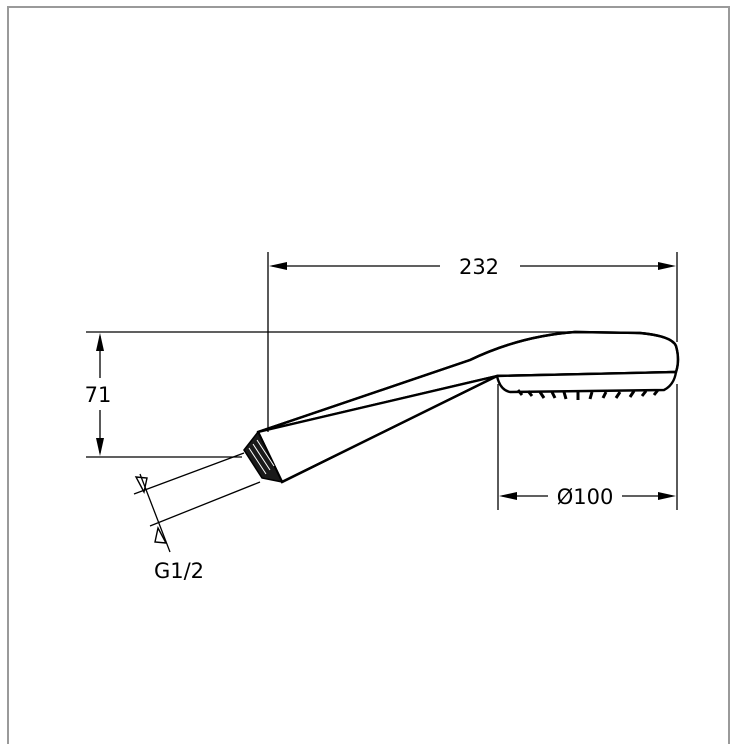 Image resolution: width=739 pixels, height=744 pixels. I want to click on hand-shower-body, so click(468, 407).